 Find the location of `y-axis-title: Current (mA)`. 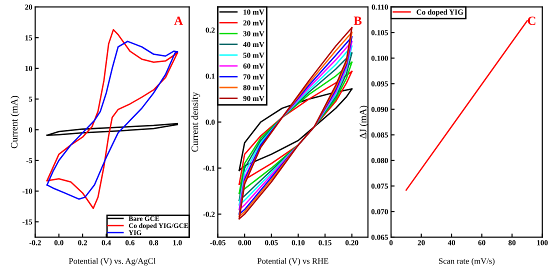

y-axis-title: Current (mA) is located at coordinates (15, 122).